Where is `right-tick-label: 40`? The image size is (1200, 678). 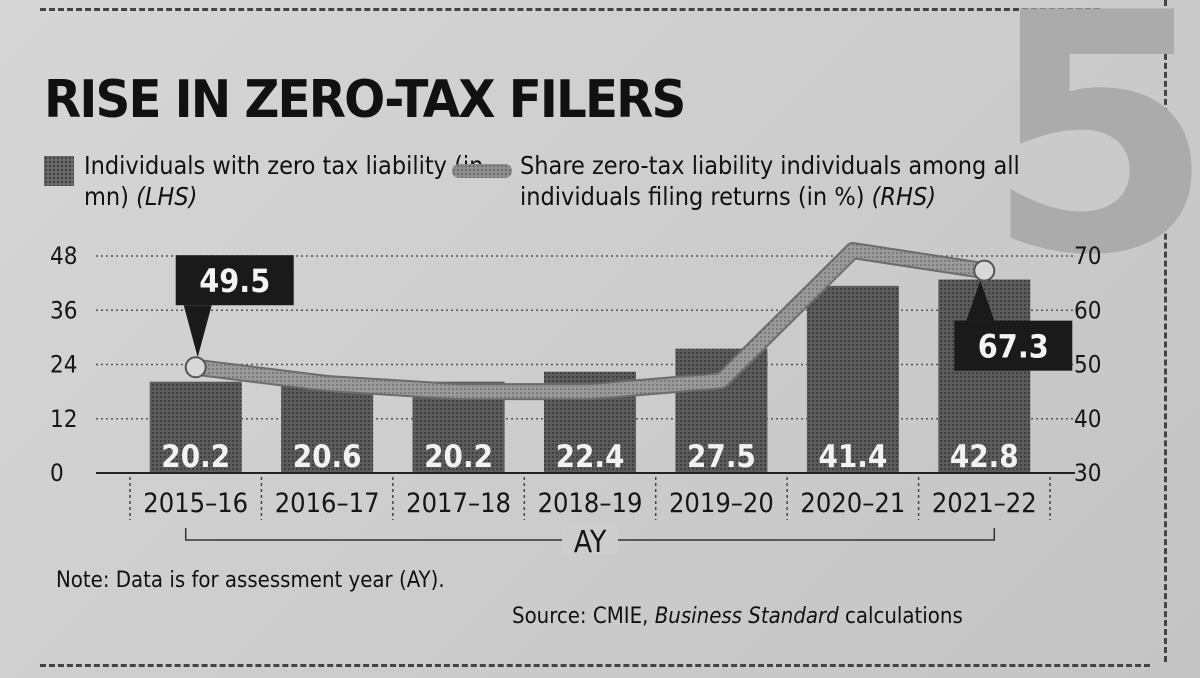
right-tick-label: 40 is located at coordinates (1087, 419).